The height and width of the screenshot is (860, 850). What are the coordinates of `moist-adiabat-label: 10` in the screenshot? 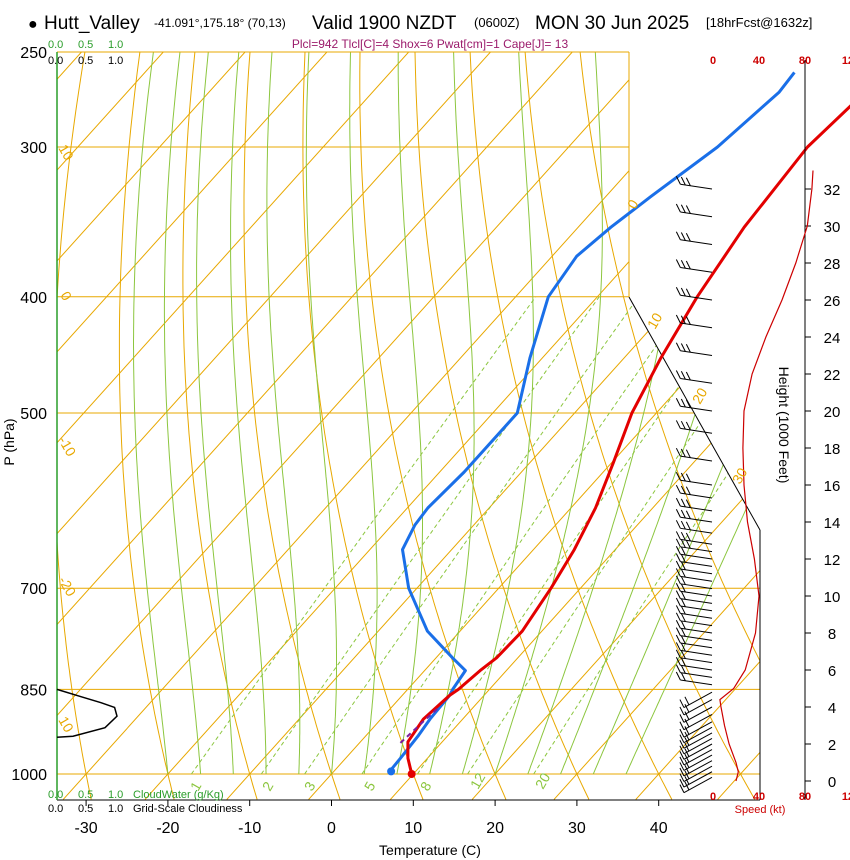 It's located at (655, 321).